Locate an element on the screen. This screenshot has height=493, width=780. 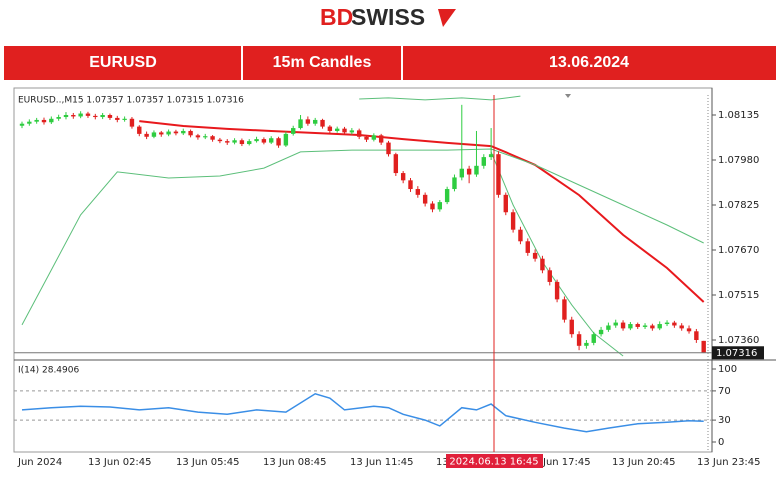
x-tick-label: Jun 17:45 is located at coordinates (566, 462).